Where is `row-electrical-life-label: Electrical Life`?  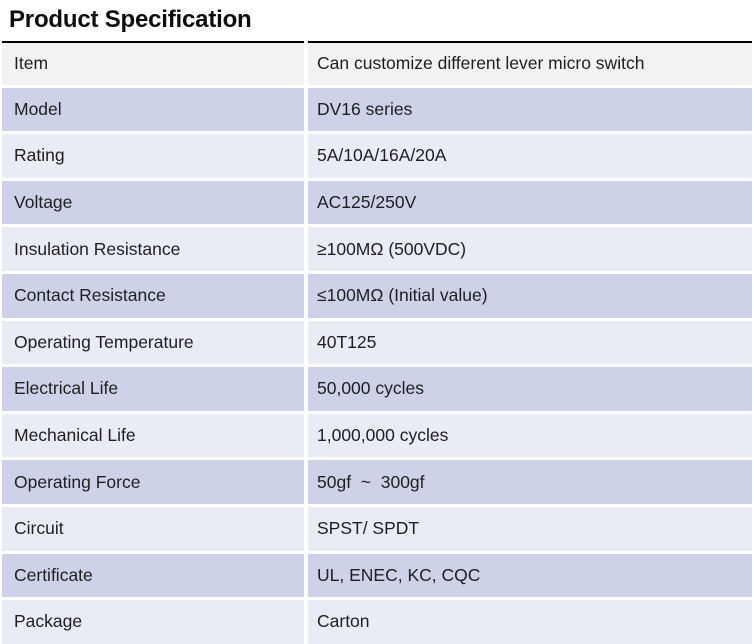
row-electrical-life-label: Electrical Life is located at coordinates (153, 389).